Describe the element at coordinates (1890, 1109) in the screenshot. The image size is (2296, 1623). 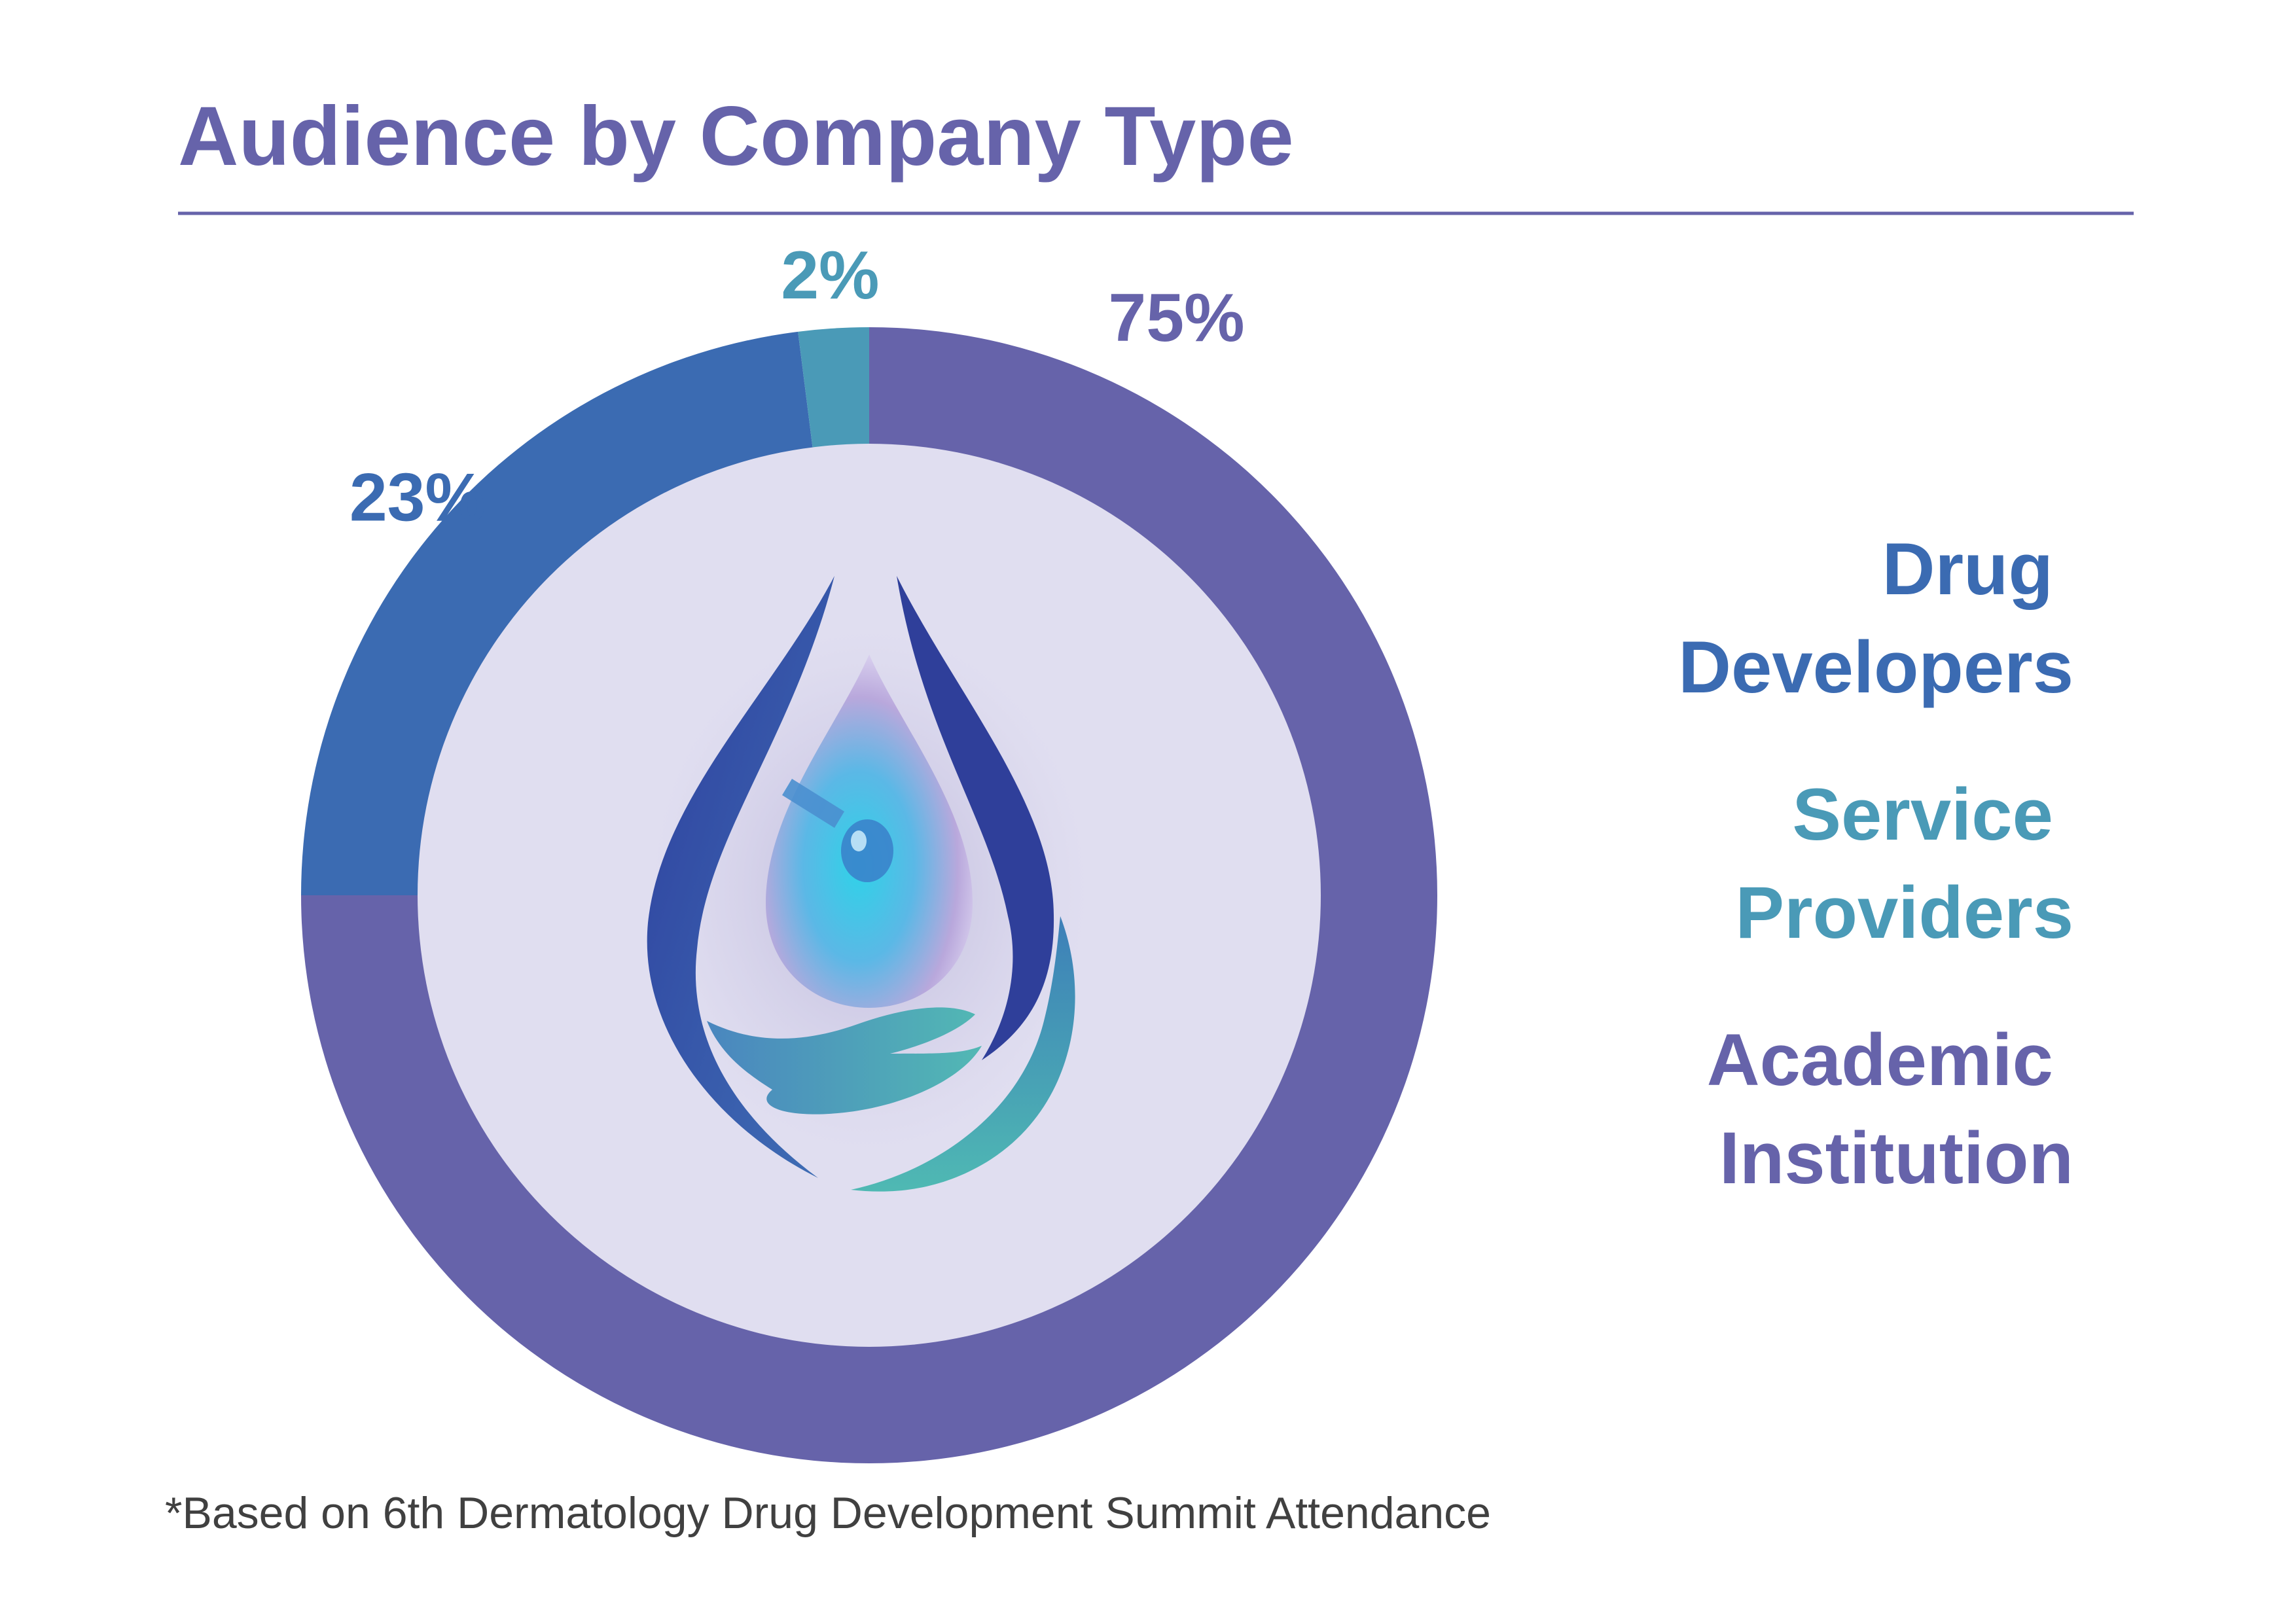
I see `legend-item-academic-institution: Academic Institution` at that location.